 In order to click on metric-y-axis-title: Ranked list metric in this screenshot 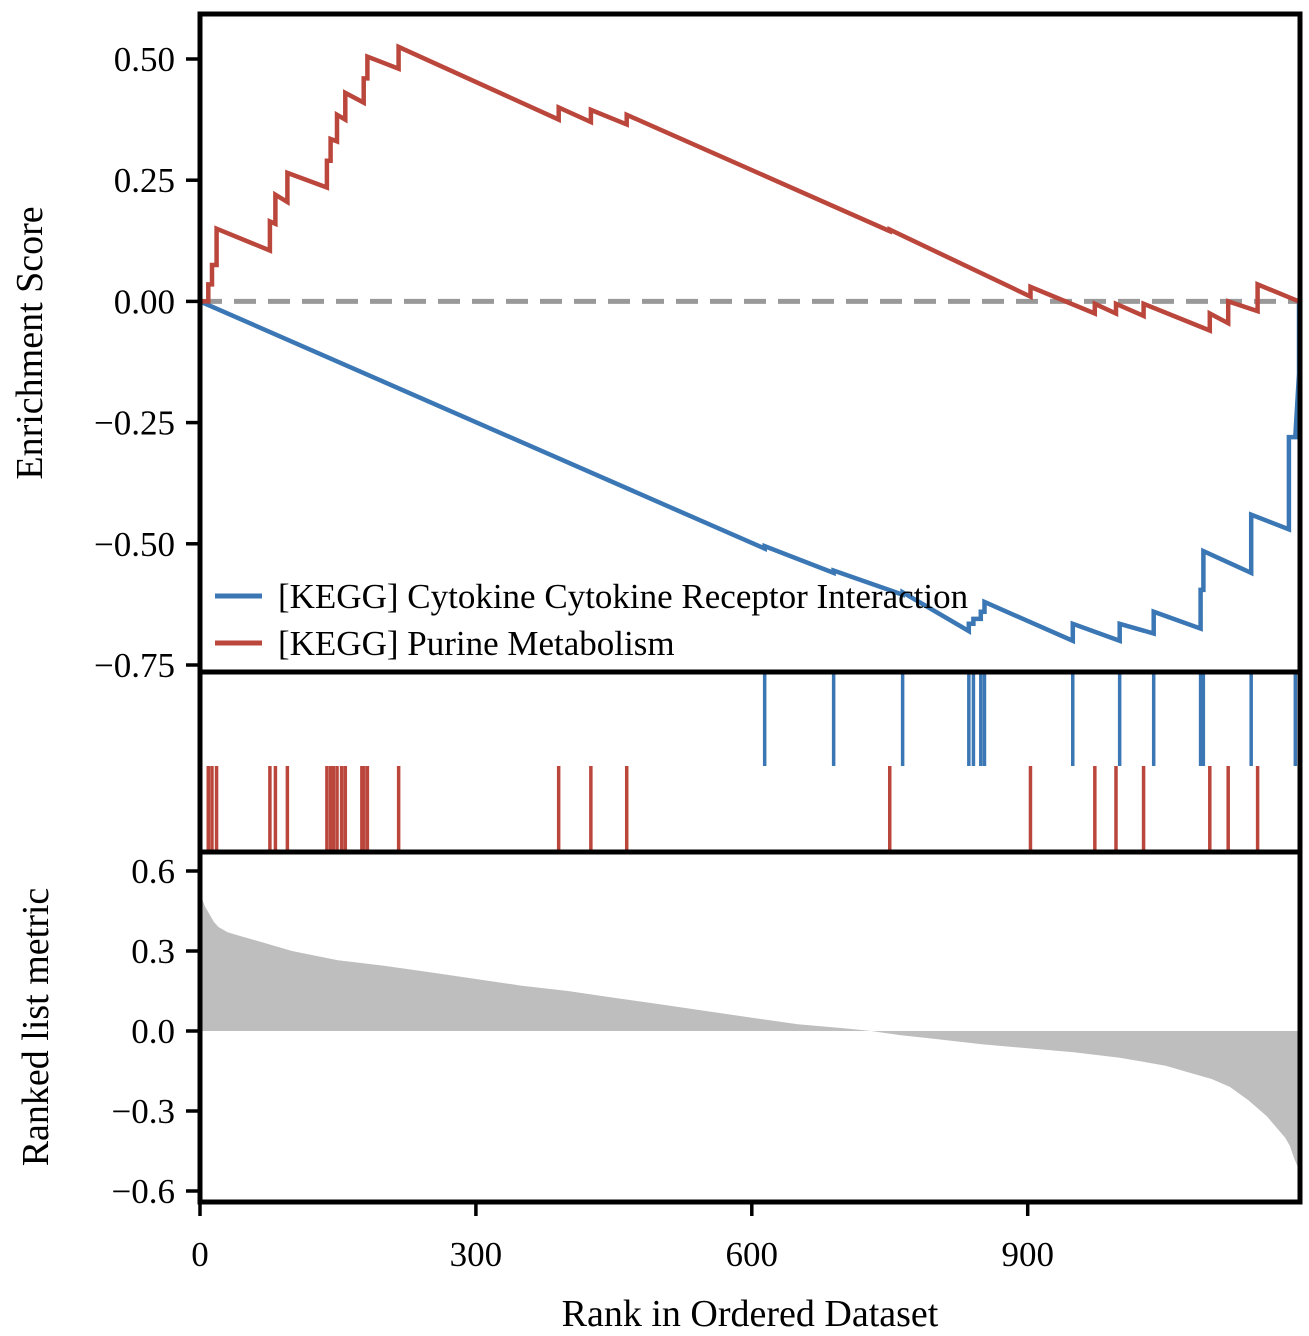, I will do `click(36, 1027)`.